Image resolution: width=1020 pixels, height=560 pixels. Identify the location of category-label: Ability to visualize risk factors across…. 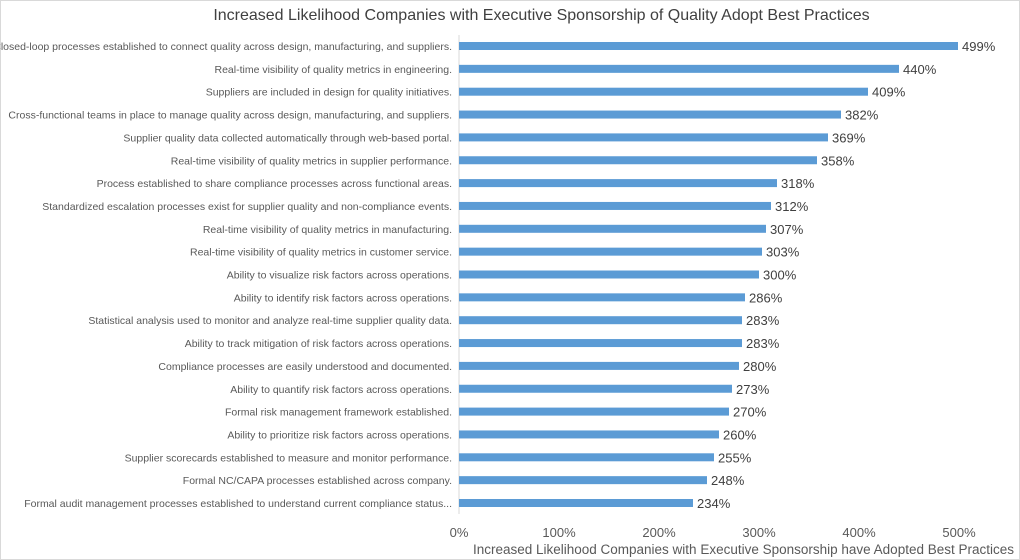
(339, 276).